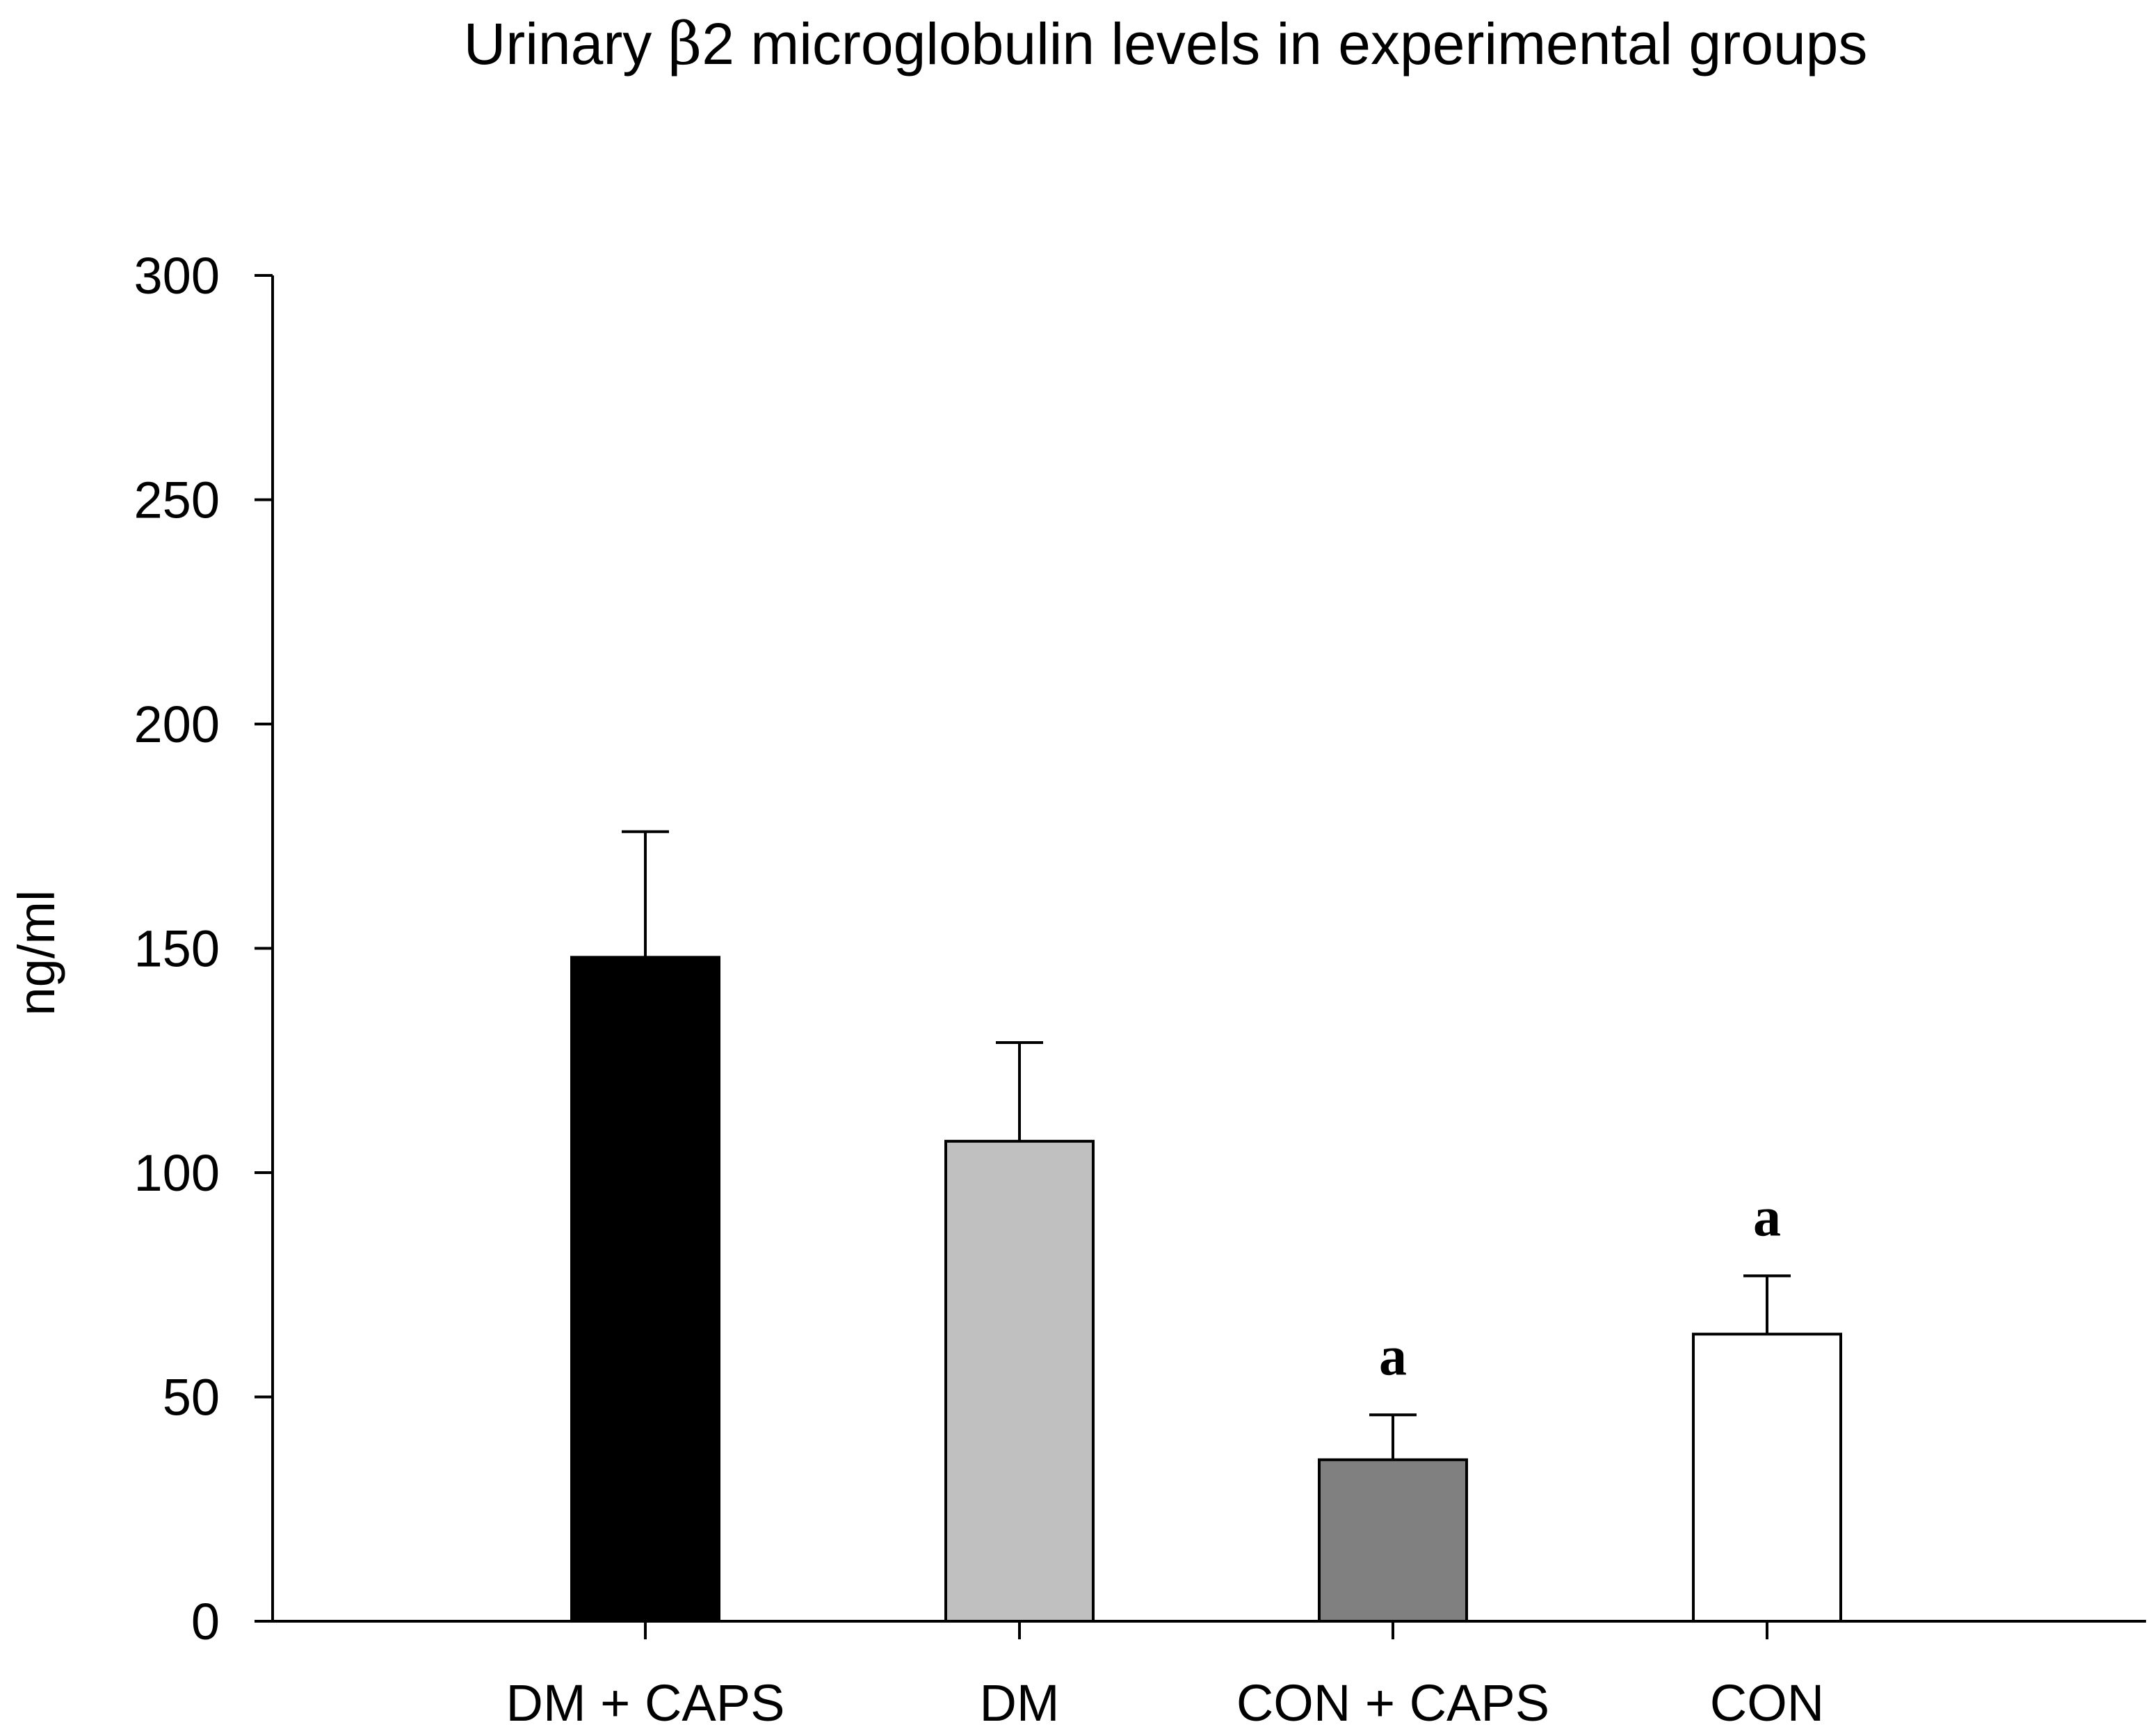 This screenshot has height=1736, width=2153. What do you see at coordinates (177, 724) in the screenshot?
I see `y-tick-label: 200` at bounding box center [177, 724].